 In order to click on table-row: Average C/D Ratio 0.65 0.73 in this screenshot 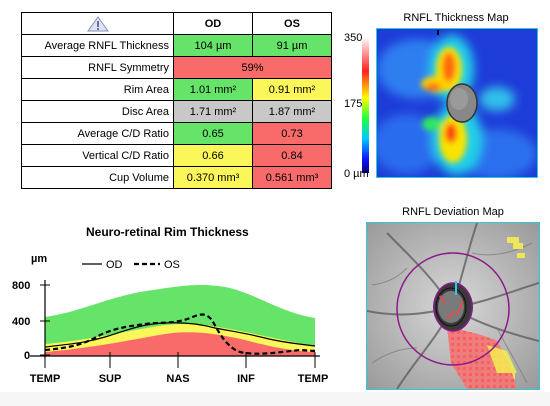, I will do `click(176, 133)`.